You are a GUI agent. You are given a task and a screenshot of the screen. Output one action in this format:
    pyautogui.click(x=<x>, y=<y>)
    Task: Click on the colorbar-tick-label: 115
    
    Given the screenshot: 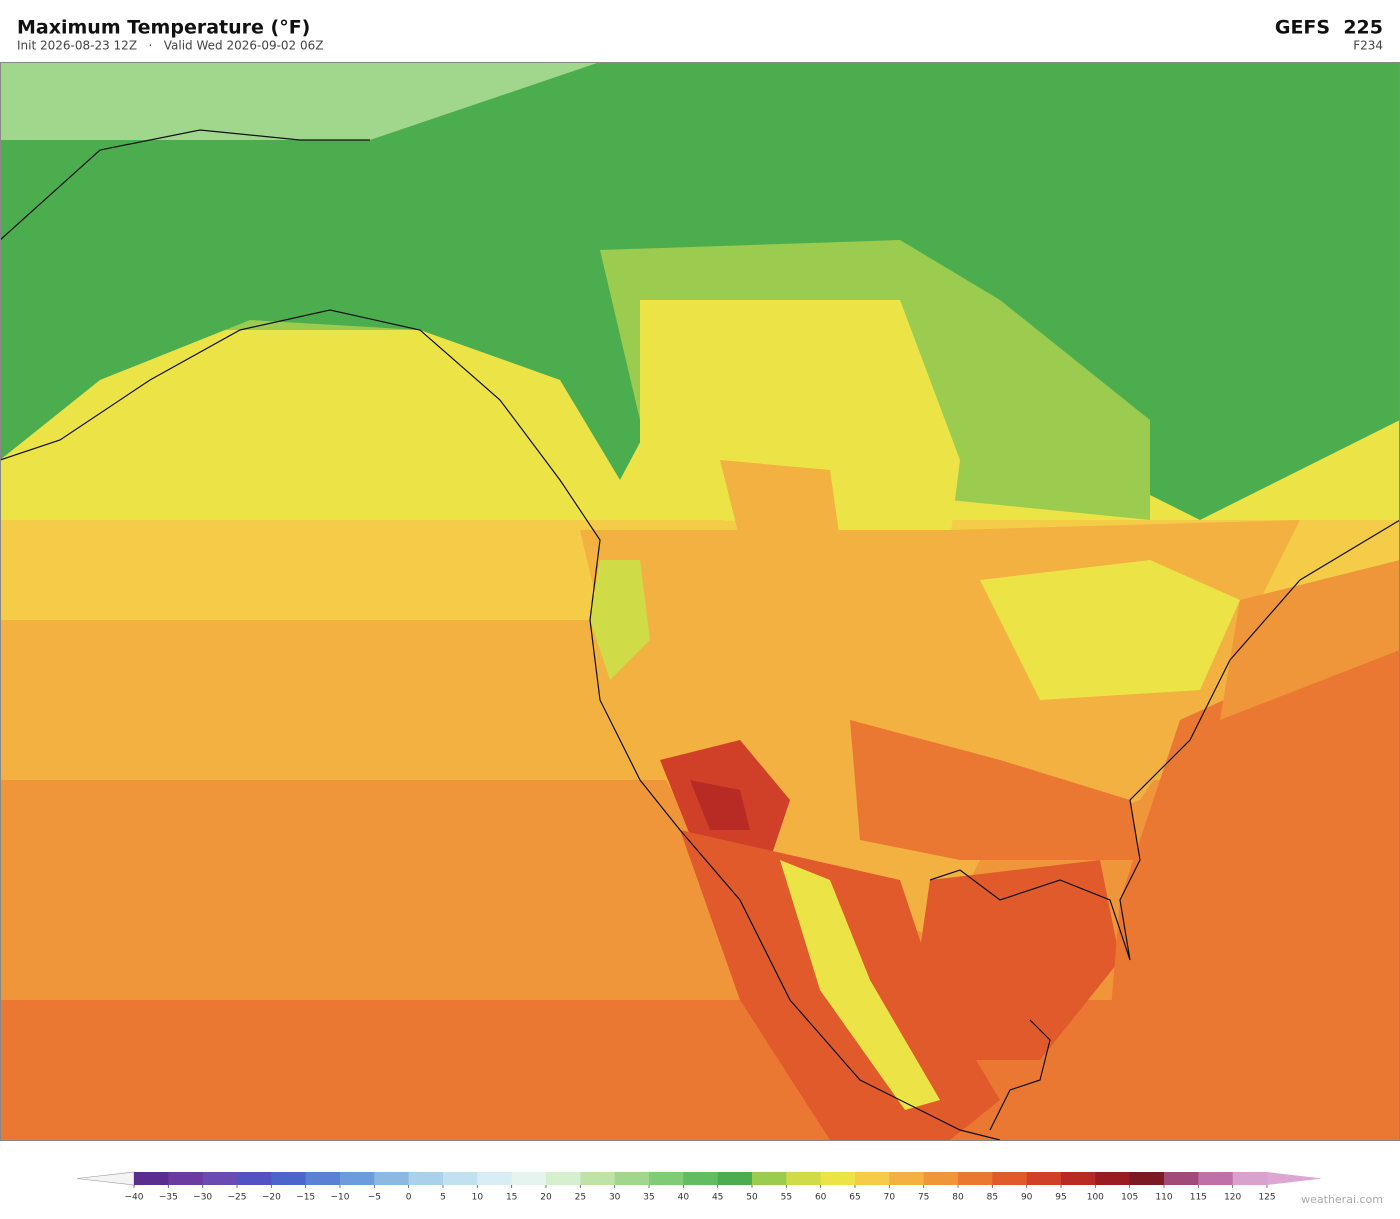 What is the action you would take?
    pyautogui.click(x=1198, y=1198)
    